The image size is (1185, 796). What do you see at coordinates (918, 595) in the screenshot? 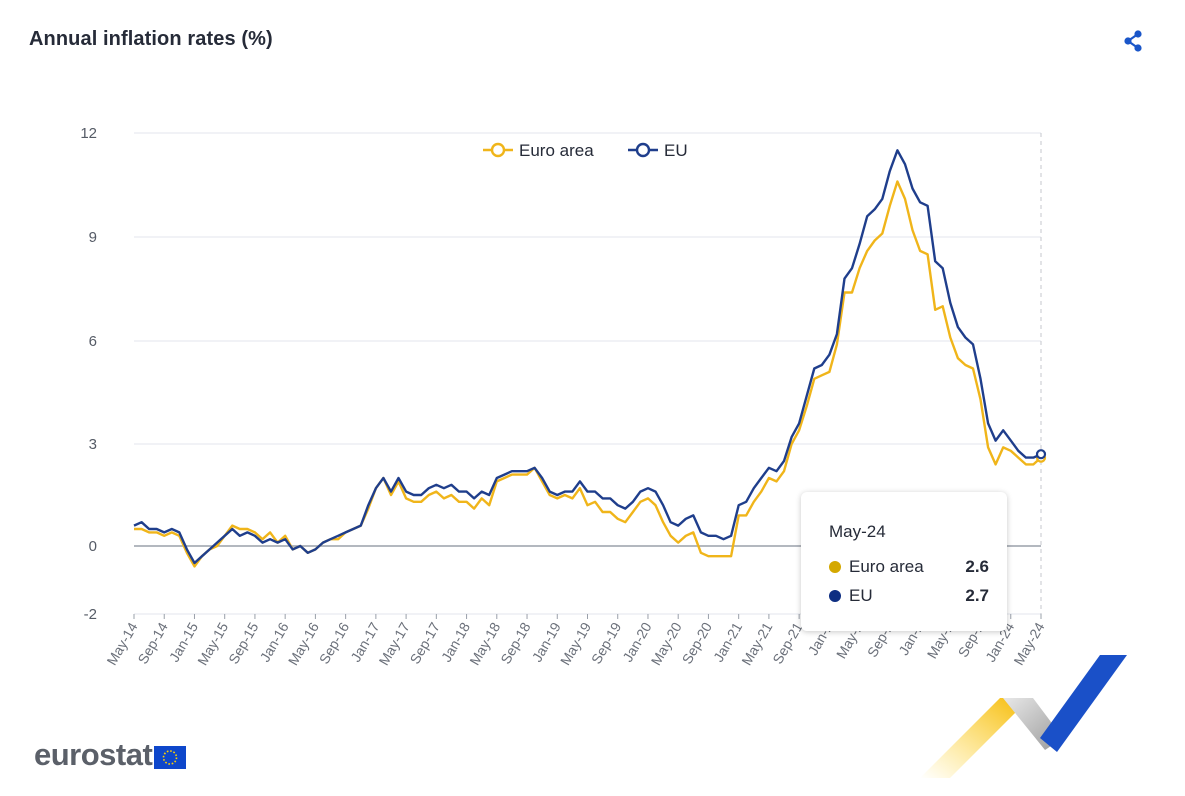
I see `tooltip-row-eu: EU 2.7` at bounding box center [918, 595].